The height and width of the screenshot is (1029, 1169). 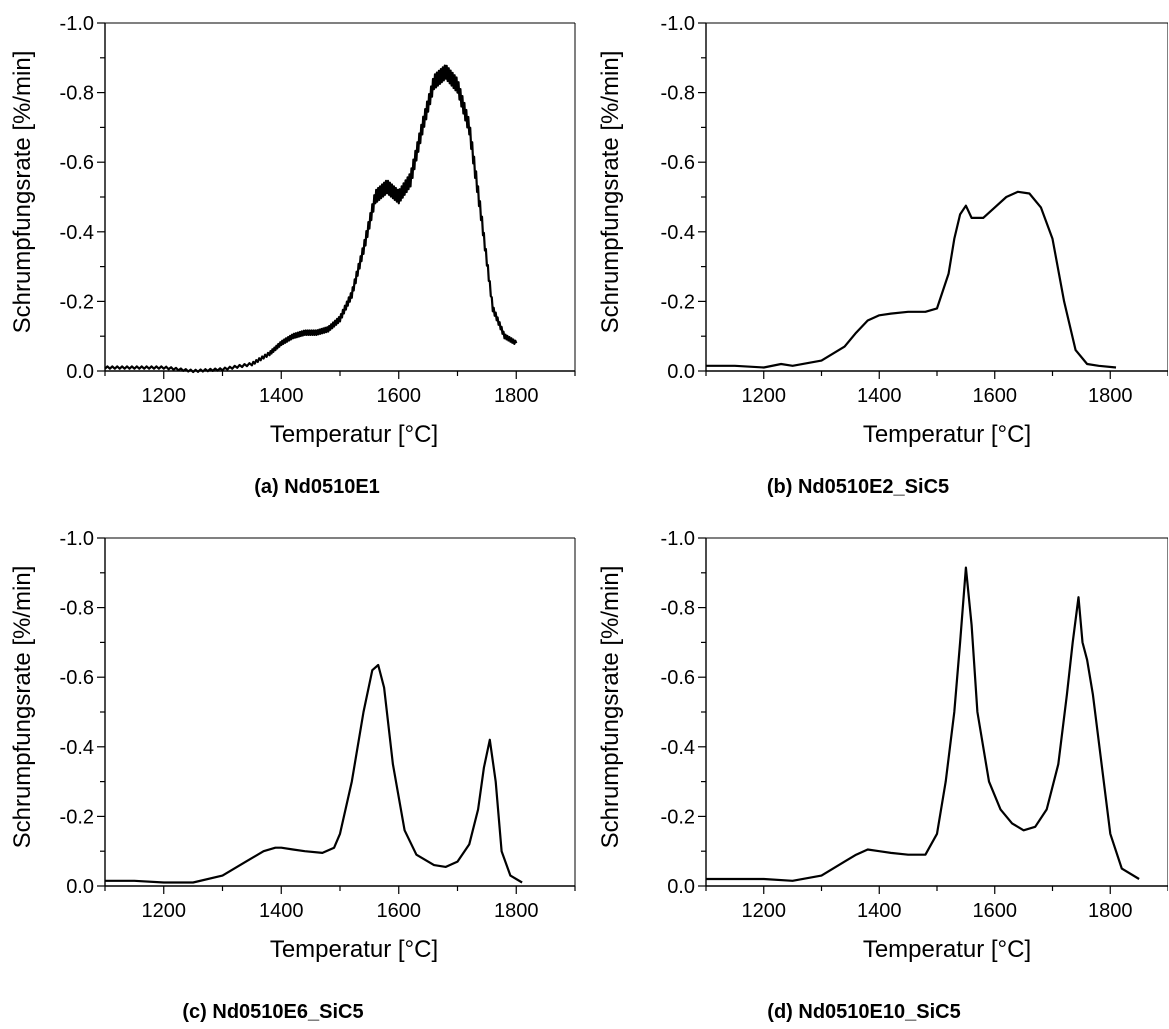 I want to click on series-line-b, so click(x=911, y=279).